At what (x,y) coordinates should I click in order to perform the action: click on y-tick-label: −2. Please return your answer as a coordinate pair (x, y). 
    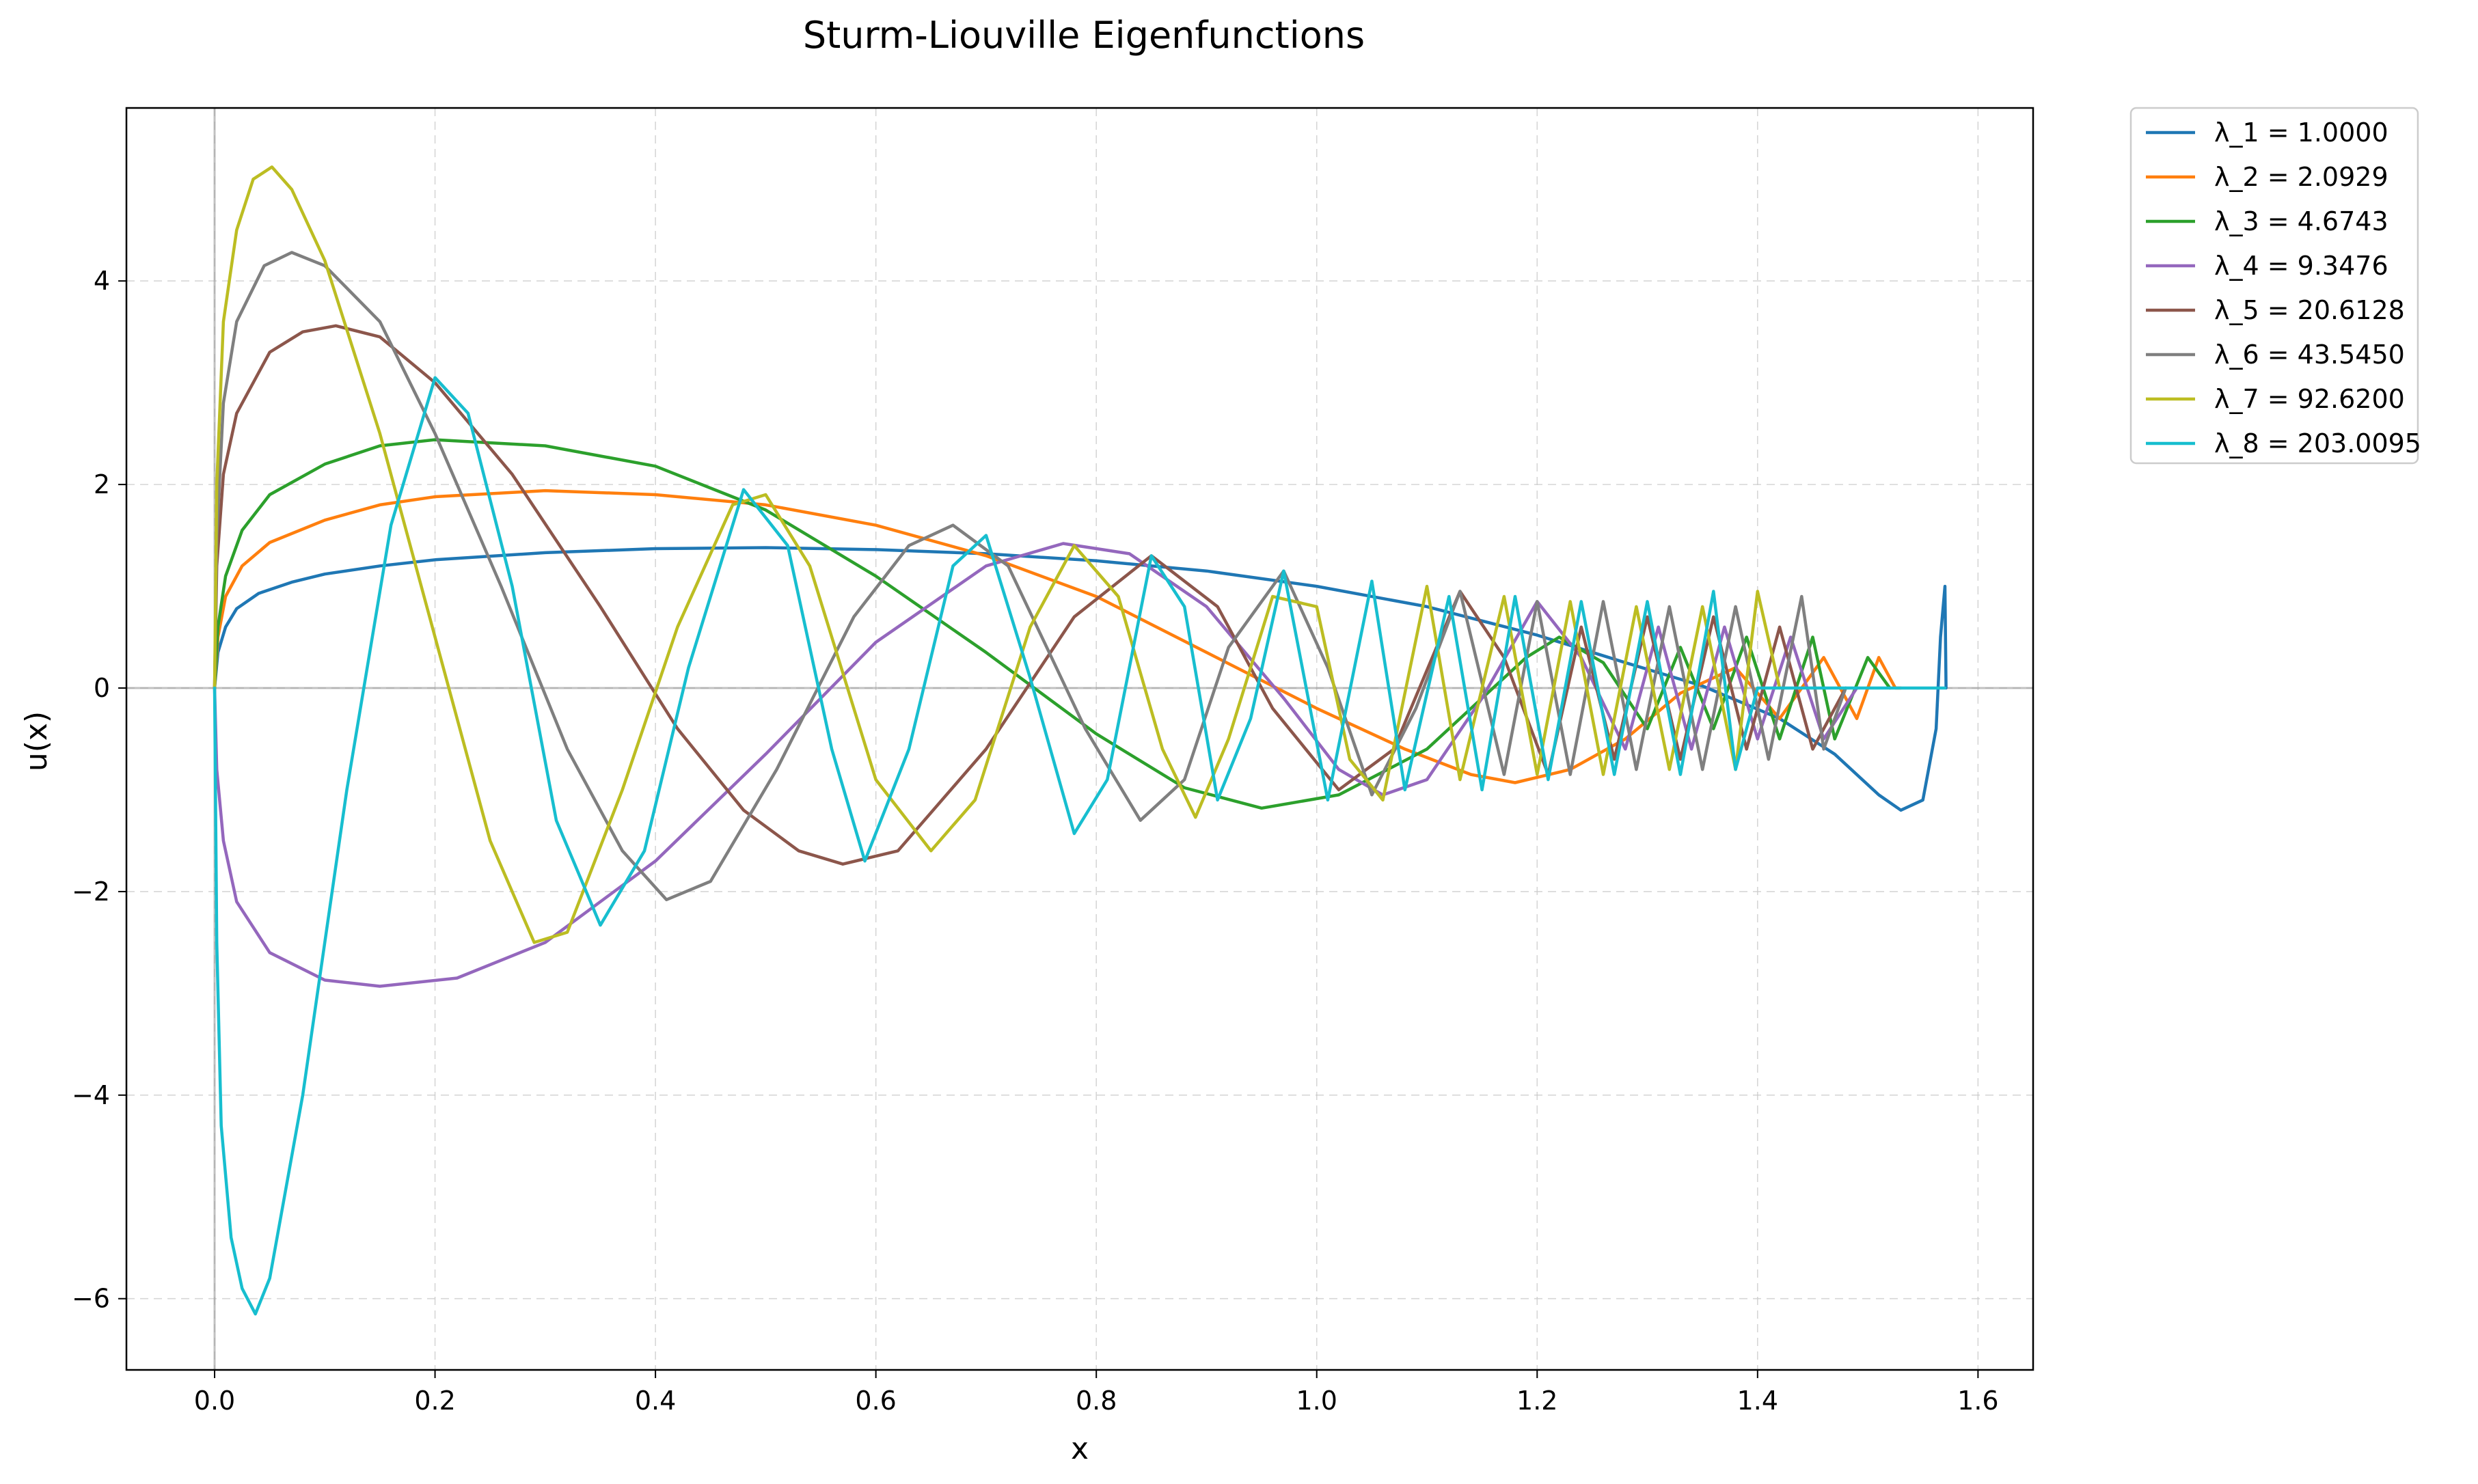
    Looking at the image, I should click on (91, 892).